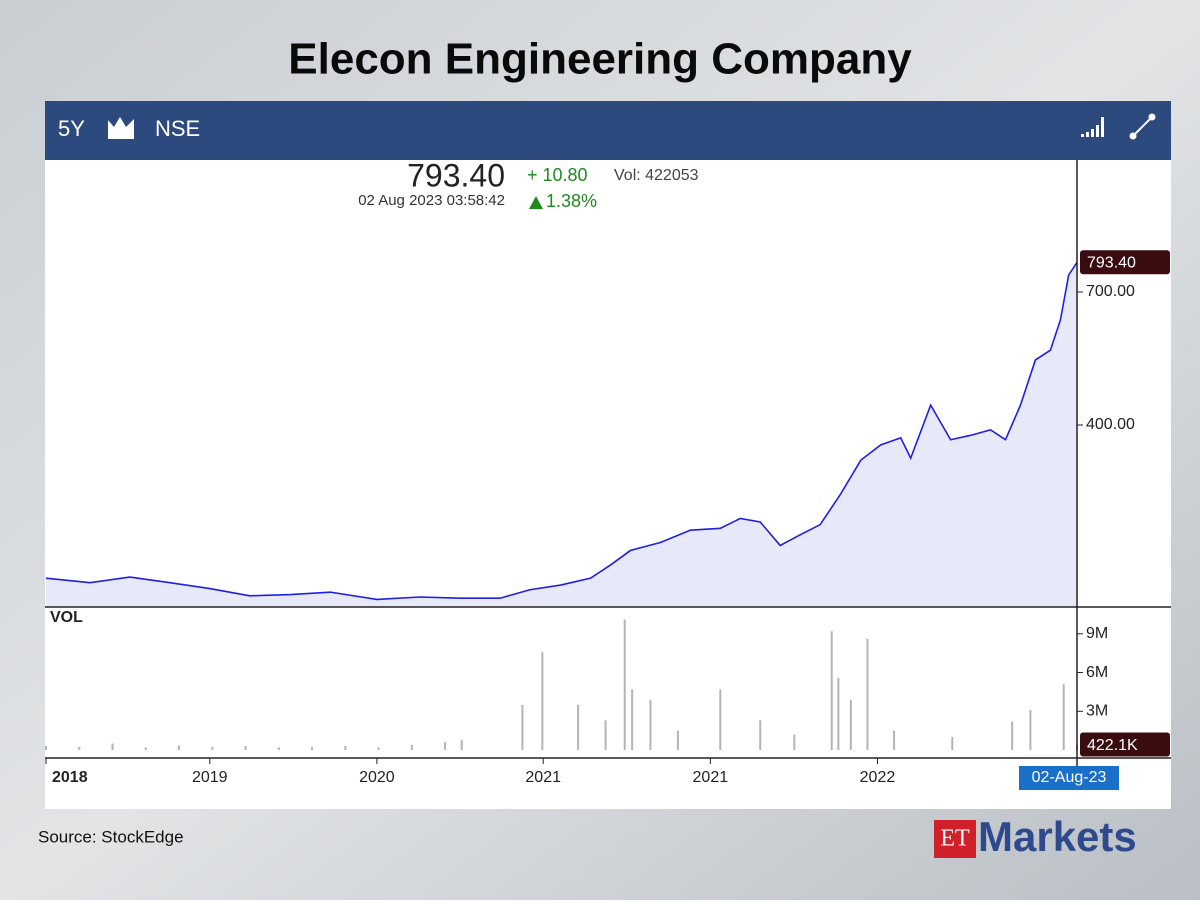  What do you see at coordinates (600, 59) in the screenshot?
I see `page-title: Elecon Engineering Company` at bounding box center [600, 59].